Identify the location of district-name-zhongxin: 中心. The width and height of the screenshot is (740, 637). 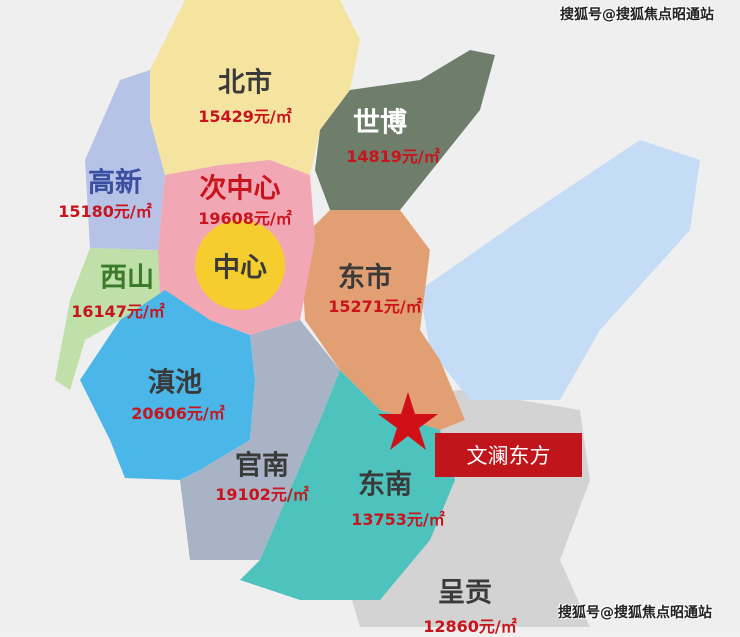
(240, 268).